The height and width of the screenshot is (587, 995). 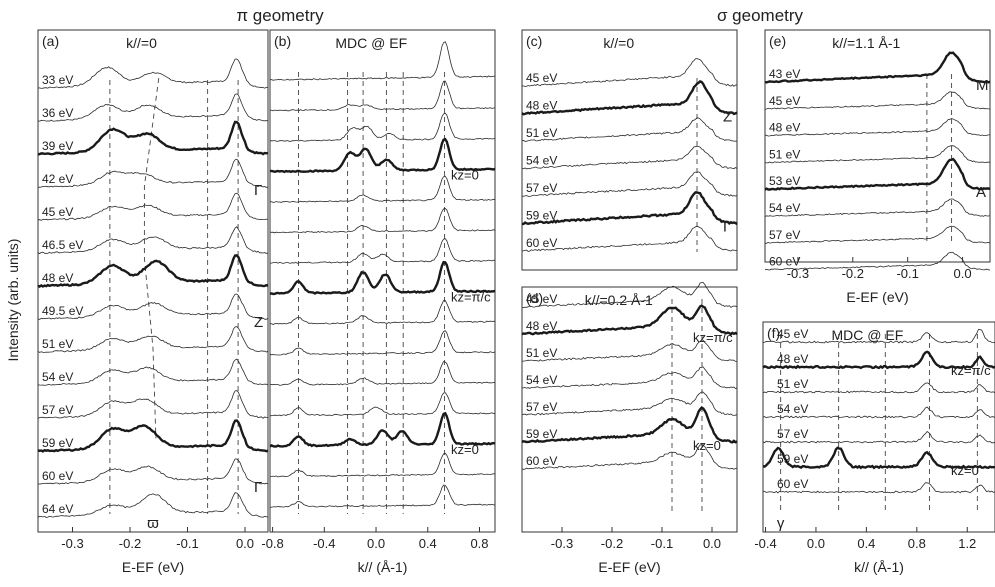 I want to click on dispersion-guide, so click(x=151, y=258).